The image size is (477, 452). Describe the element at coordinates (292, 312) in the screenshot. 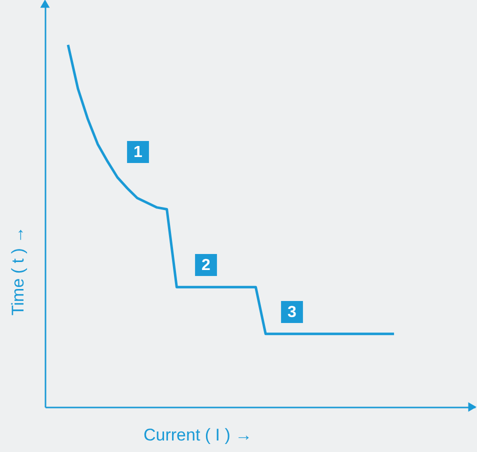

I see `annotation: 3` at that location.